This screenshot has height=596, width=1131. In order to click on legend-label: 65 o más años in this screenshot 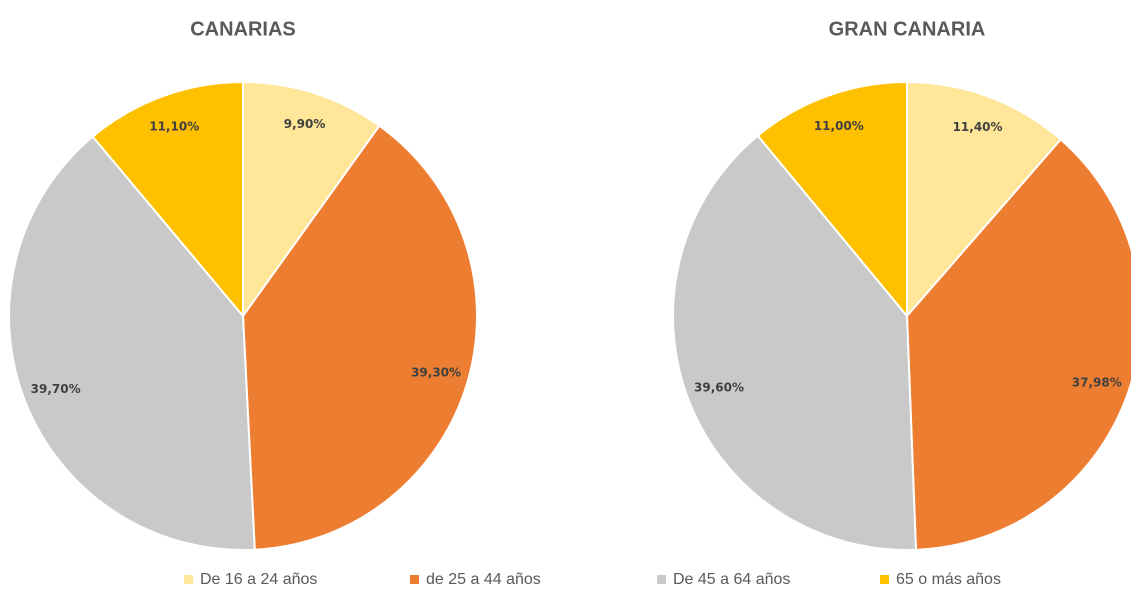, I will do `click(948, 579)`.